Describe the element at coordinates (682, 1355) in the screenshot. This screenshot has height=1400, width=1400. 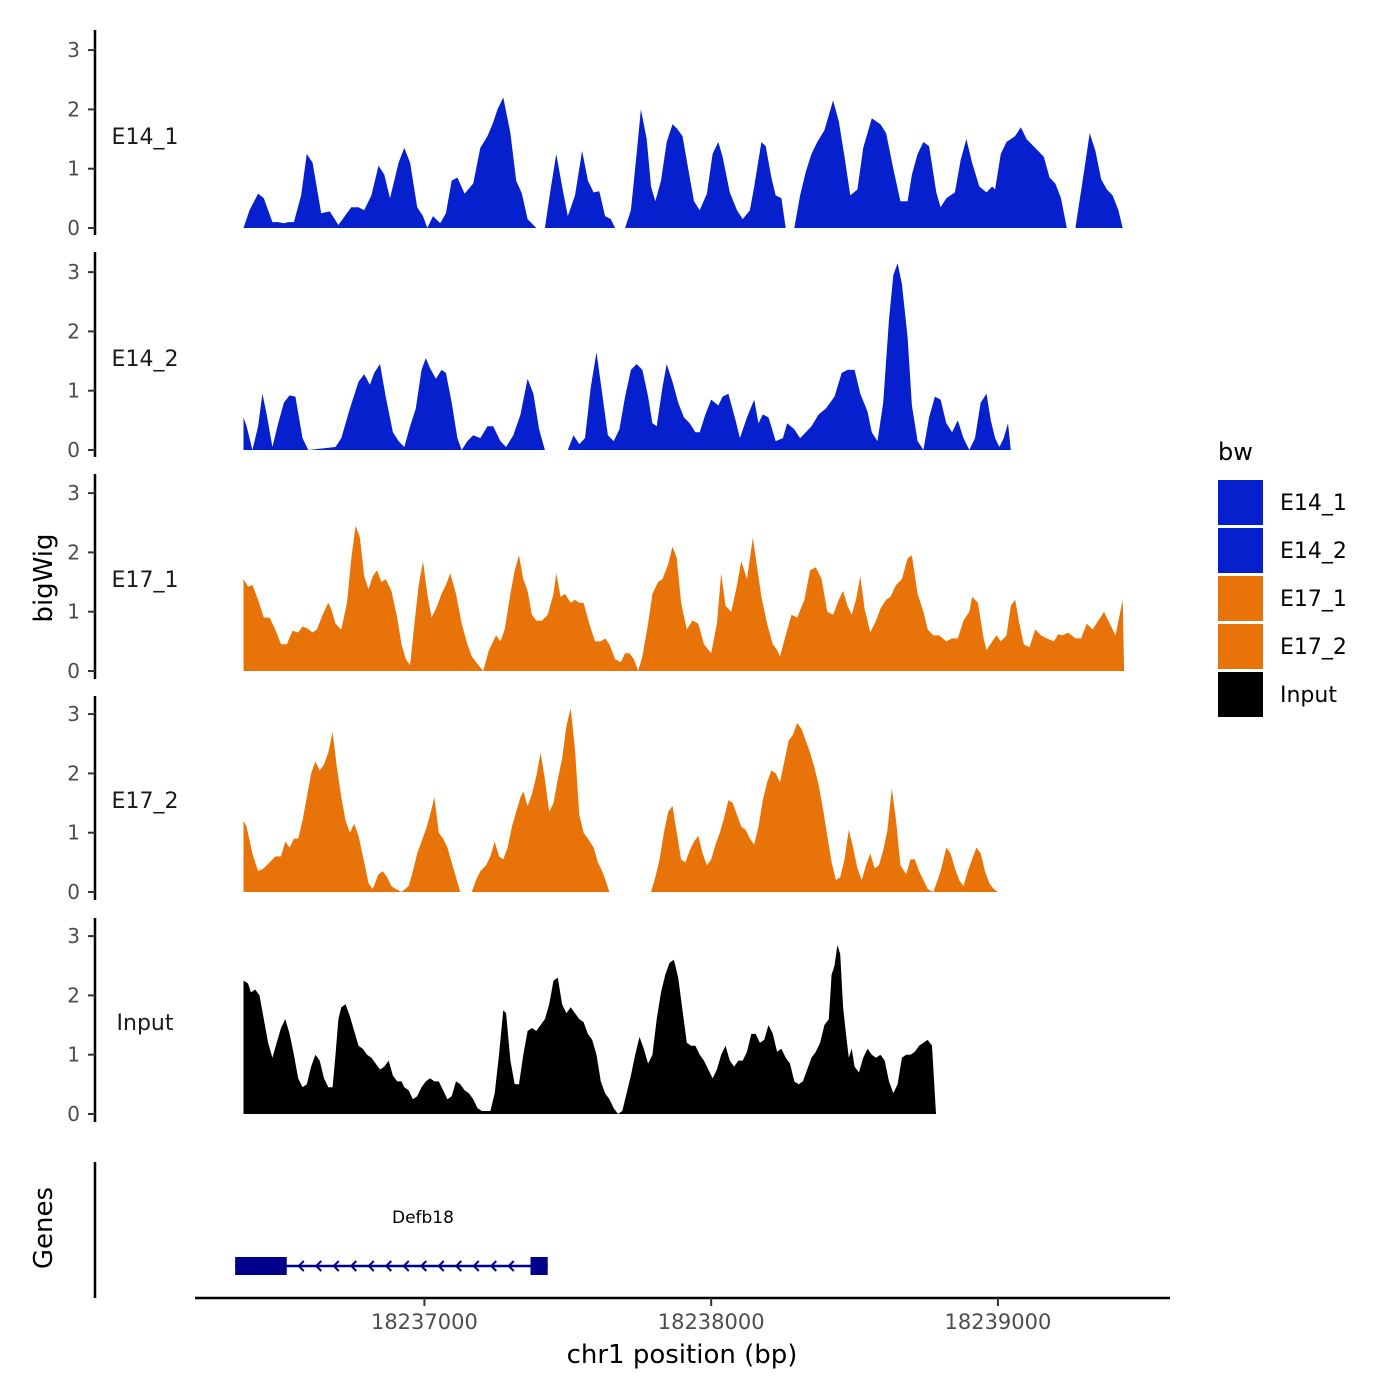
I see `x-axis-title: chr1 position (bp)` at that location.